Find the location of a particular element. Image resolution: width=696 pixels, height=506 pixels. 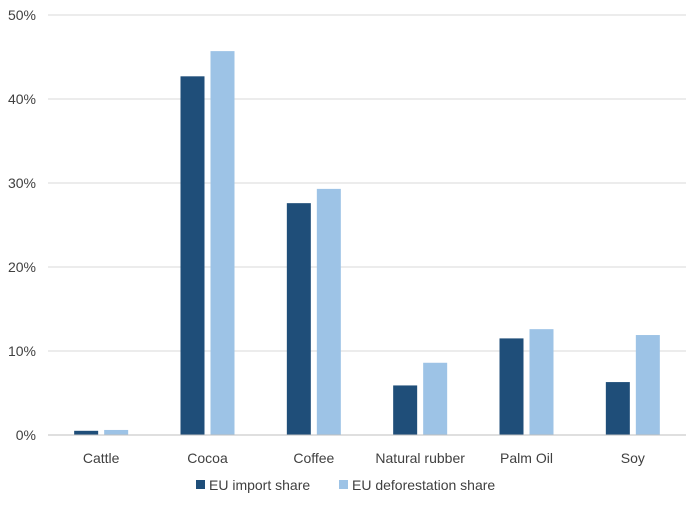

y-tick-label: 30% is located at coordinates (22, 183).